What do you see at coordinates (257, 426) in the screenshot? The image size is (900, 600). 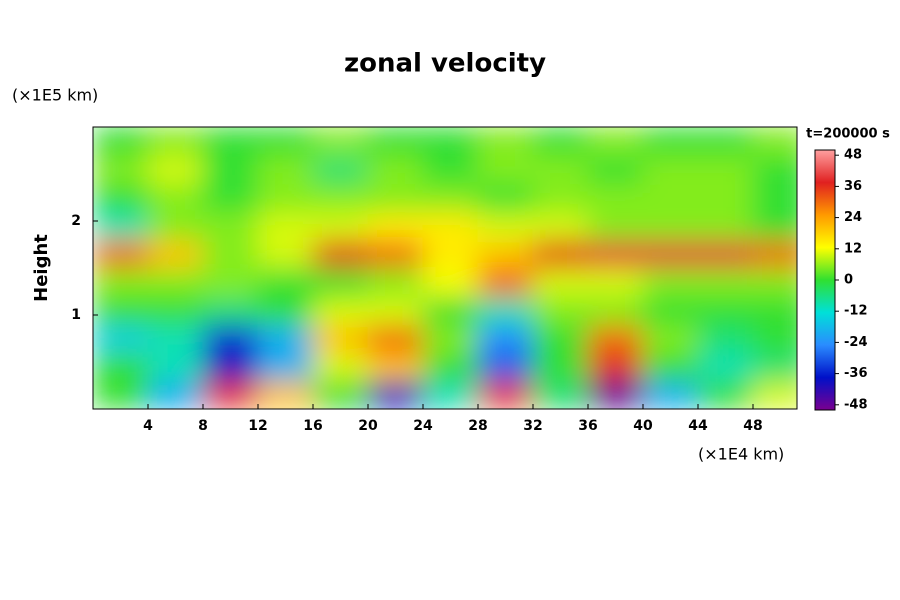 I see `x-tick-label: 12` at bounding box center [257, 426].